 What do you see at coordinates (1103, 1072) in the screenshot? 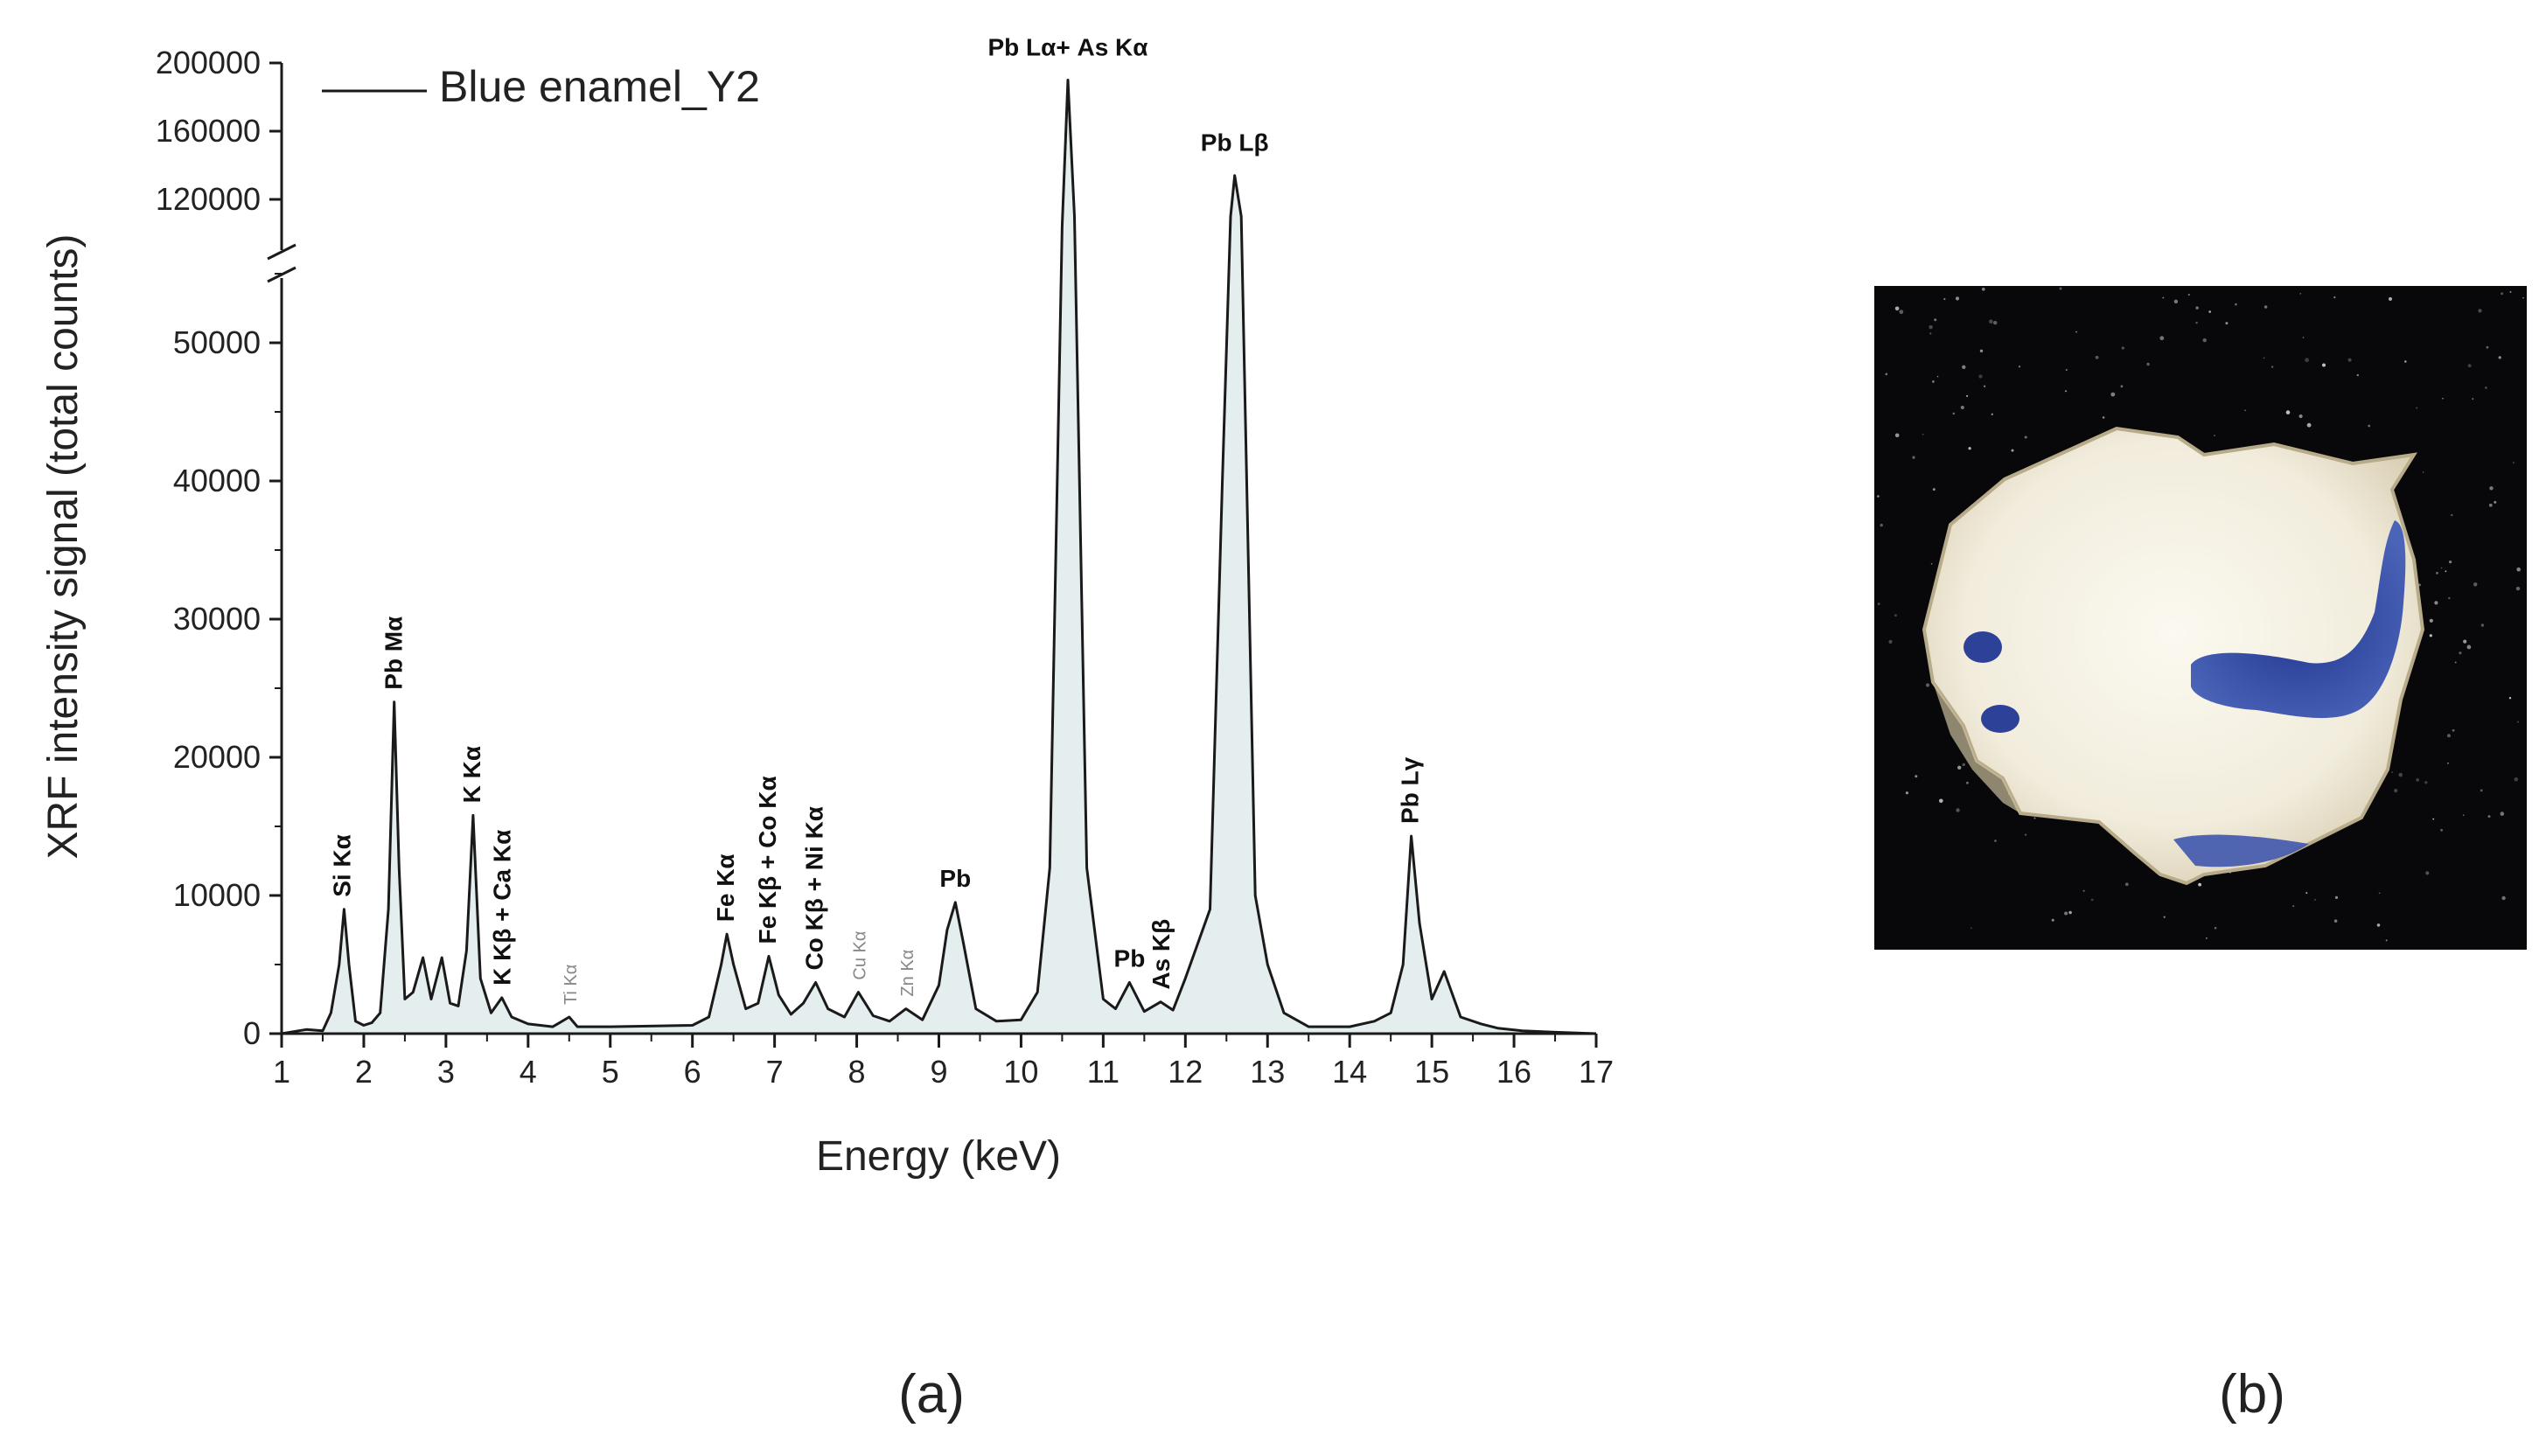
I see `x-tick-label: 11` at bounding box center [1103, 1072].